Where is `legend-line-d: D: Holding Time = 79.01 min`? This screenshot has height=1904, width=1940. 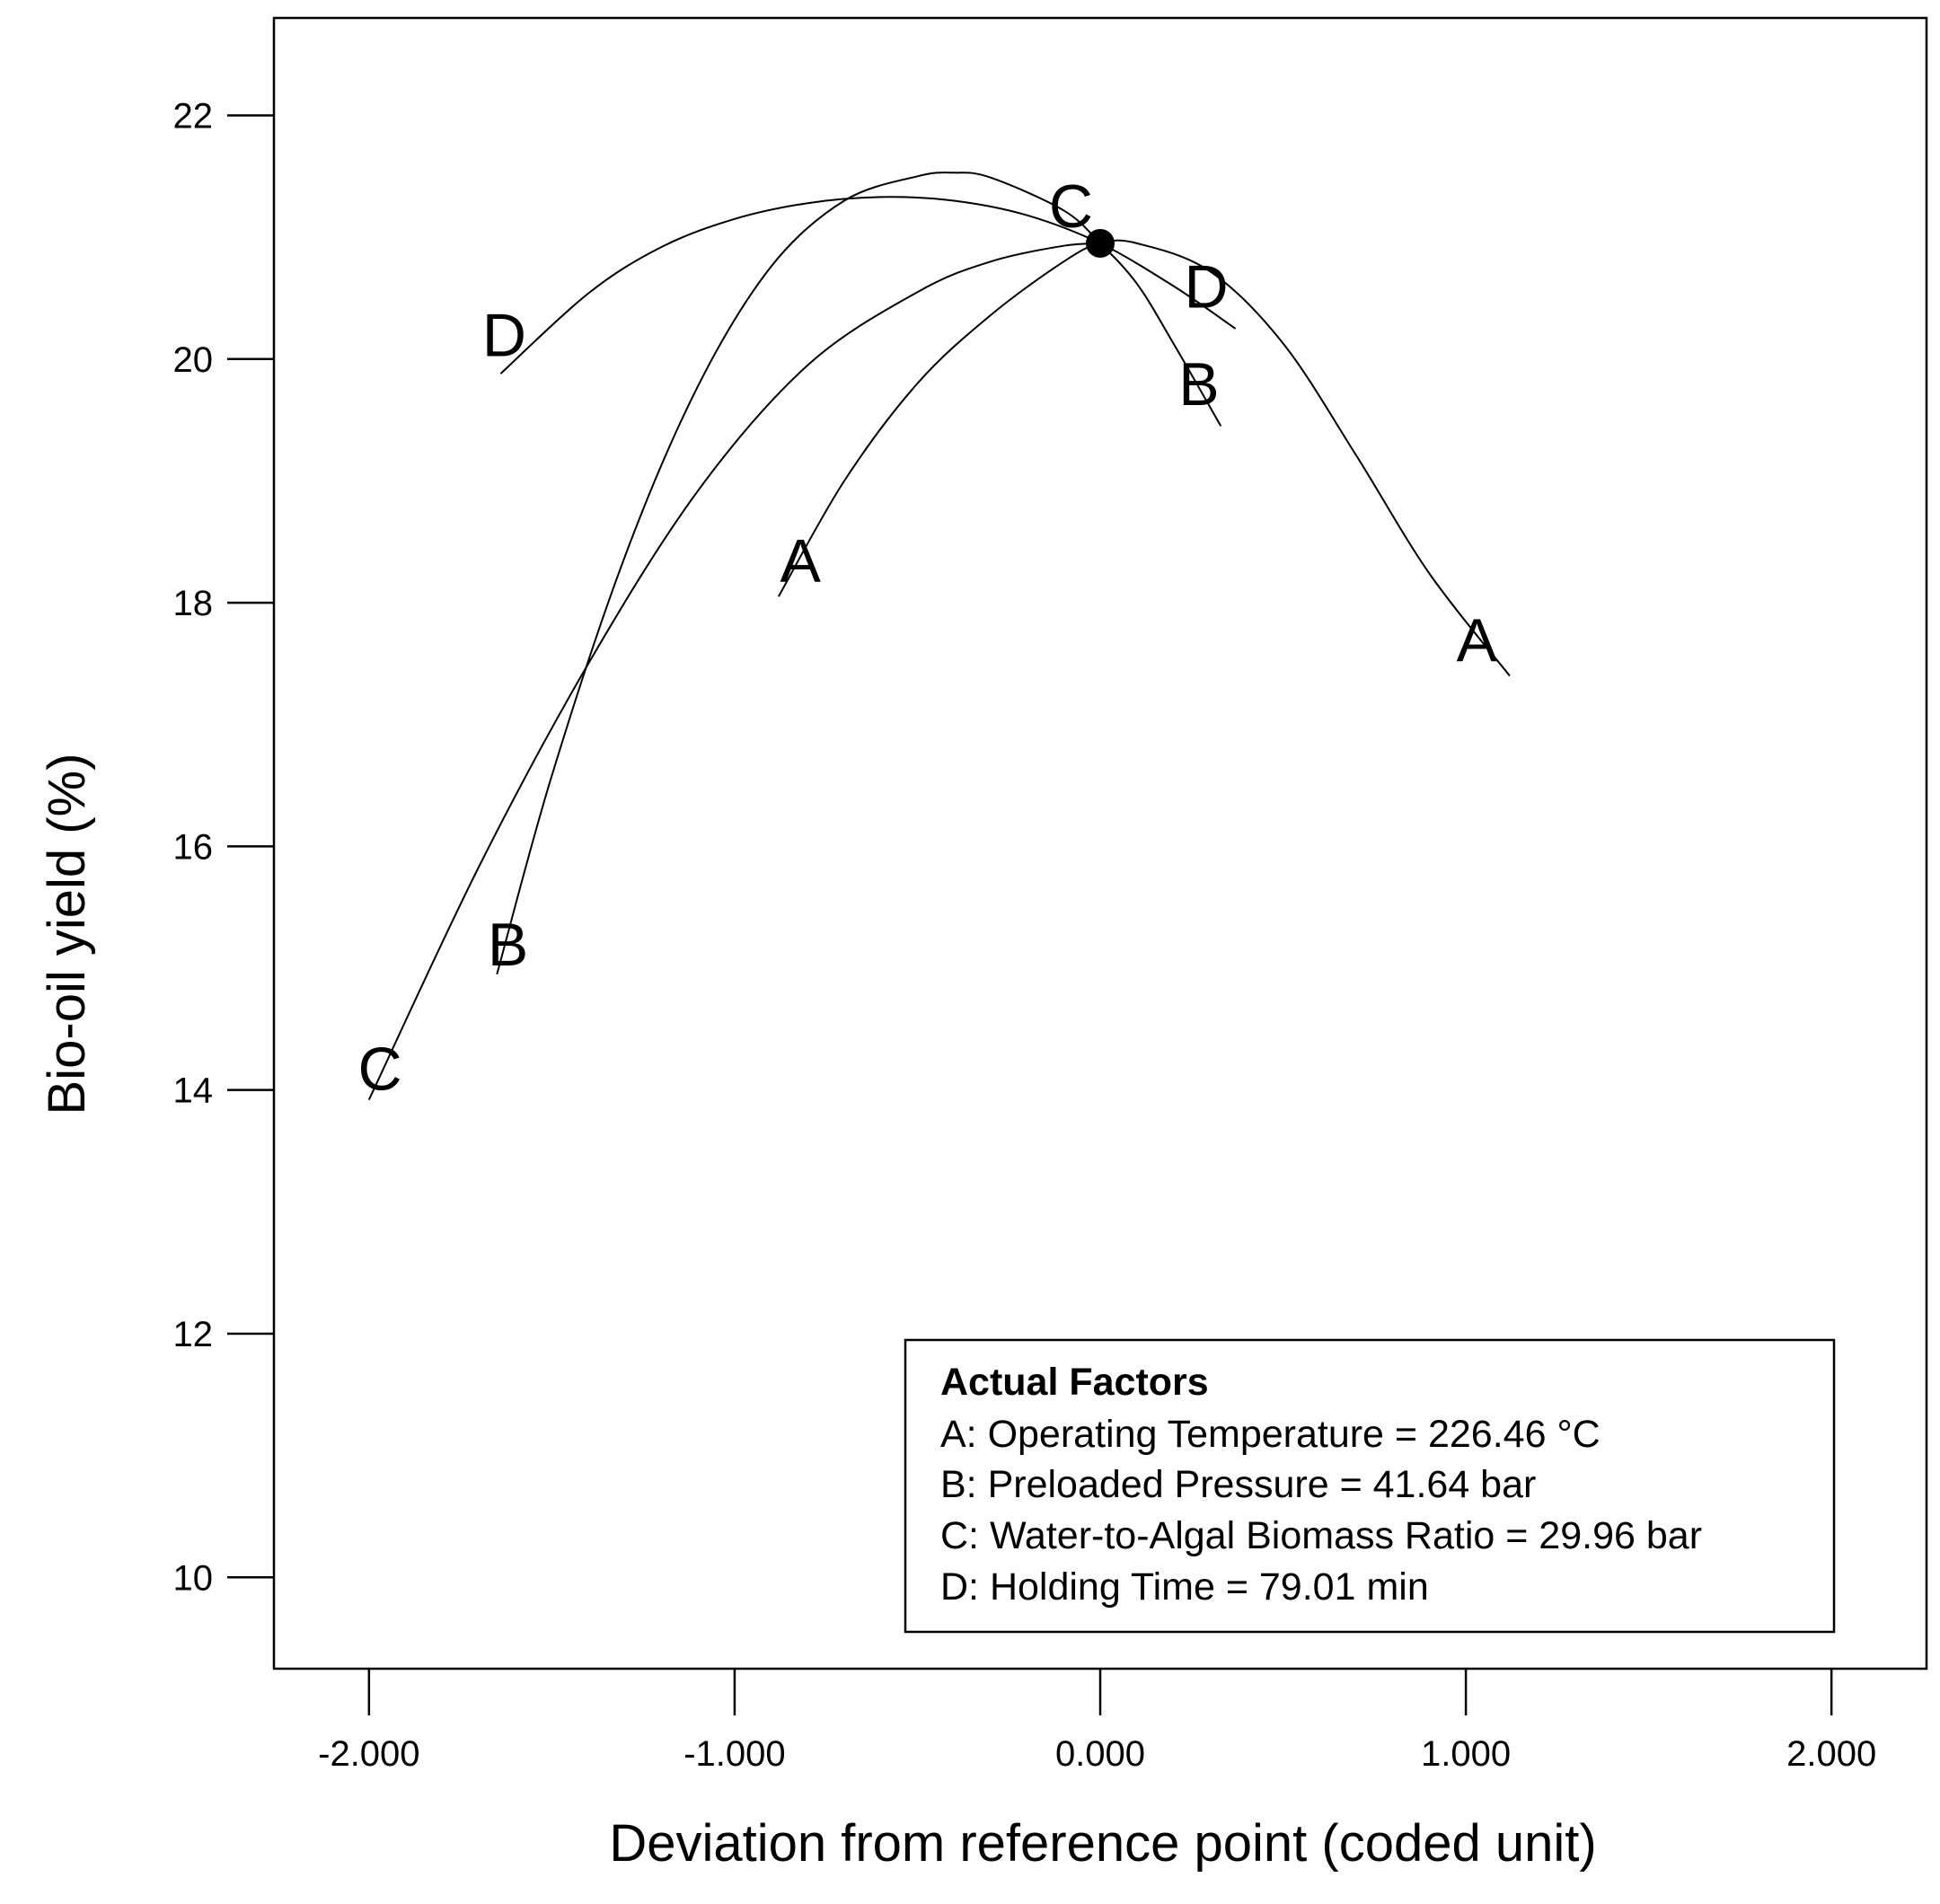
legend-line-d: D: Holding Time = 79.01 min is located at coordinates (1184, 1587).